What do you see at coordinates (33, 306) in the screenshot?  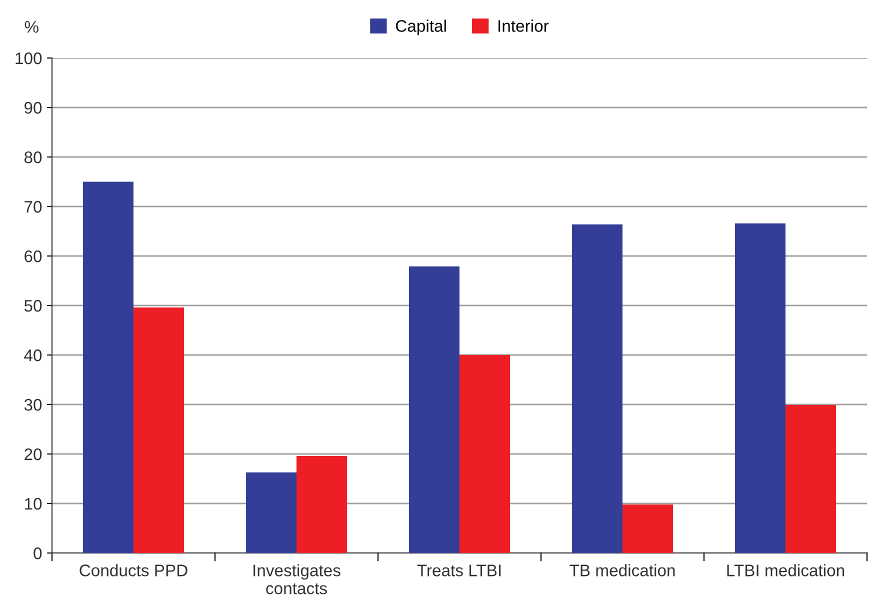 I see `y-tick-label: 50` at bounding box center [33, 306].